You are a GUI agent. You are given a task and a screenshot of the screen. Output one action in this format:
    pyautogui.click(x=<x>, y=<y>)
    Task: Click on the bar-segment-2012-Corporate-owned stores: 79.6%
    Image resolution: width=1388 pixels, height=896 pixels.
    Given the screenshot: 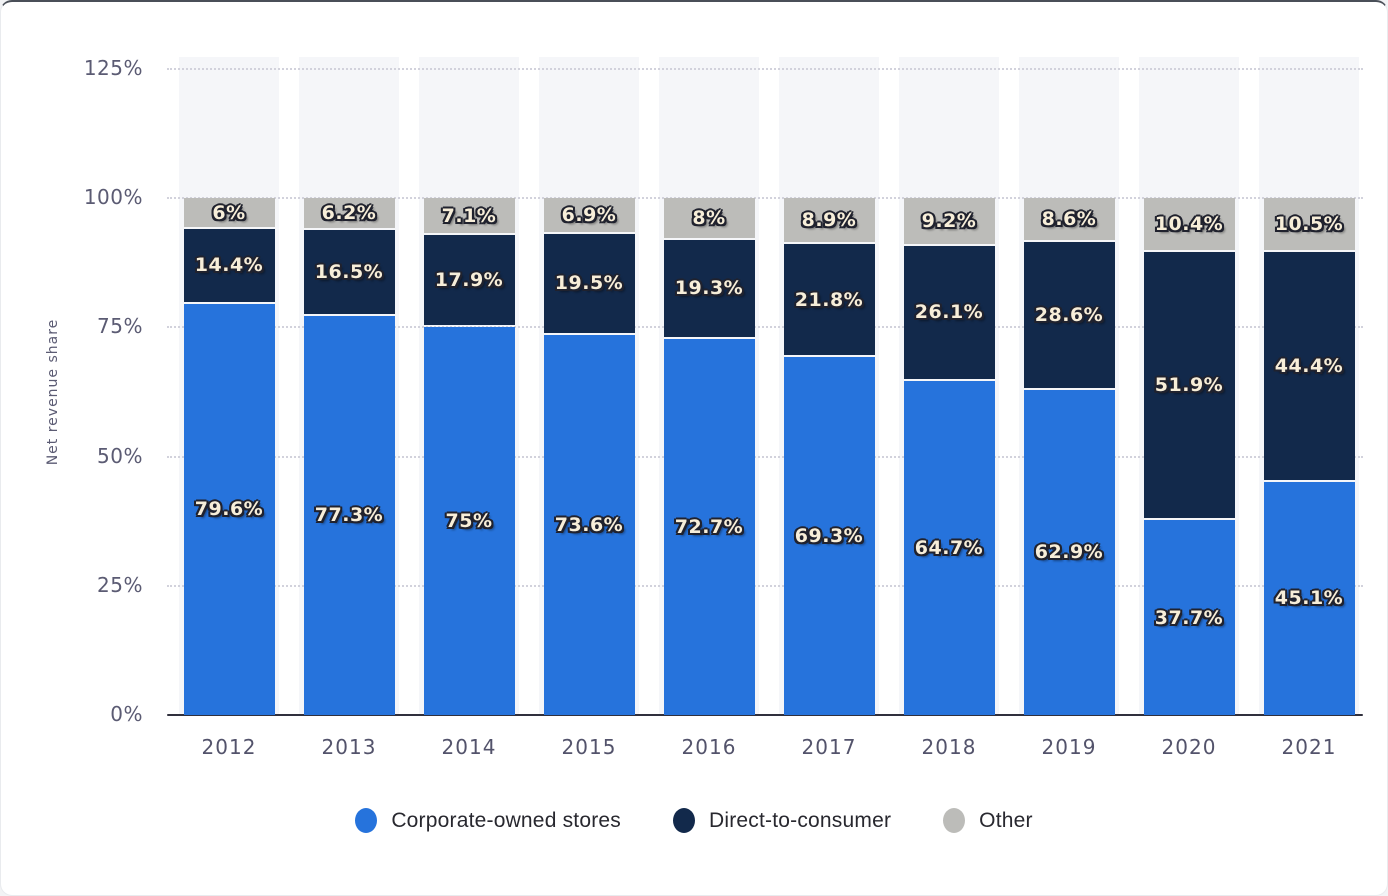 What is the action you would take?
    pyautogui.click(x=229, y=509)
    